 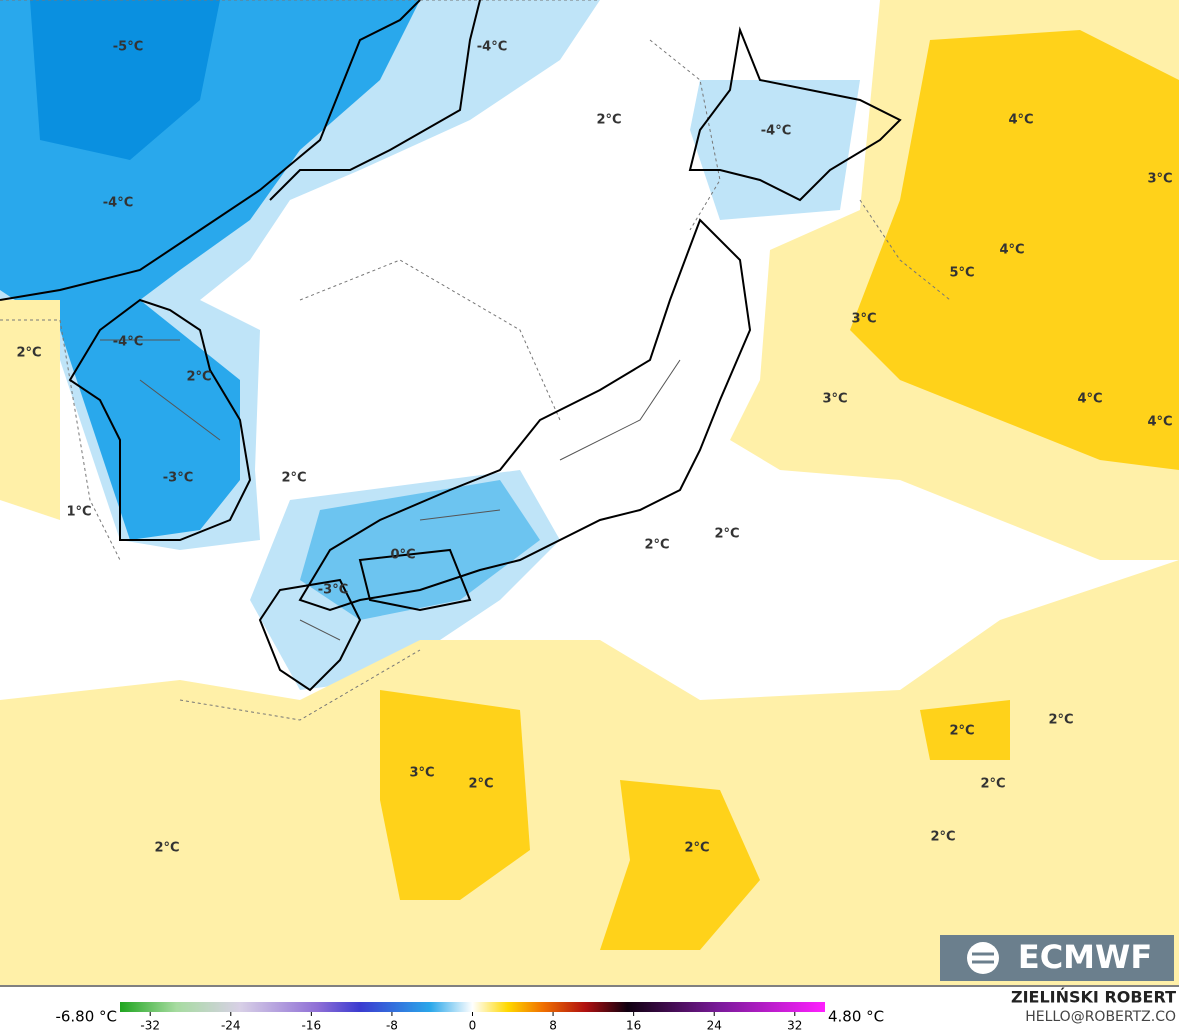 I want to click on max-label: 4.80 °C, so click(x=856, y=1017).